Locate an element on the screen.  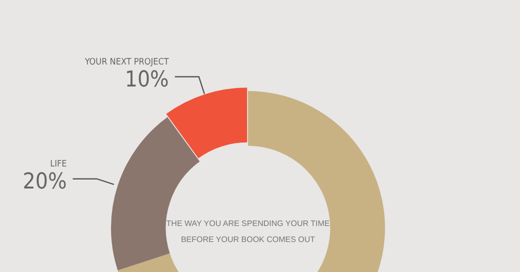
slice-label: LIFE is located at coordinates (58, 165).